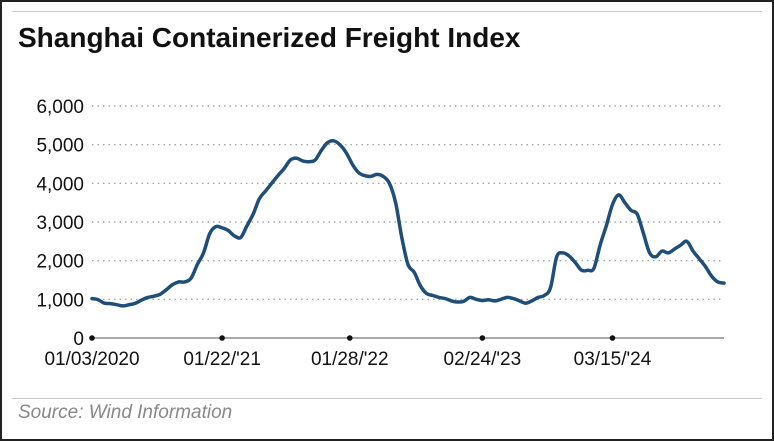 The width and height of the screenshot is (774, 441). What do you see at coordinates (60, 146) in the screenshot?
I see `y-tick-label: 5,000` at bounding box center [60, 146].